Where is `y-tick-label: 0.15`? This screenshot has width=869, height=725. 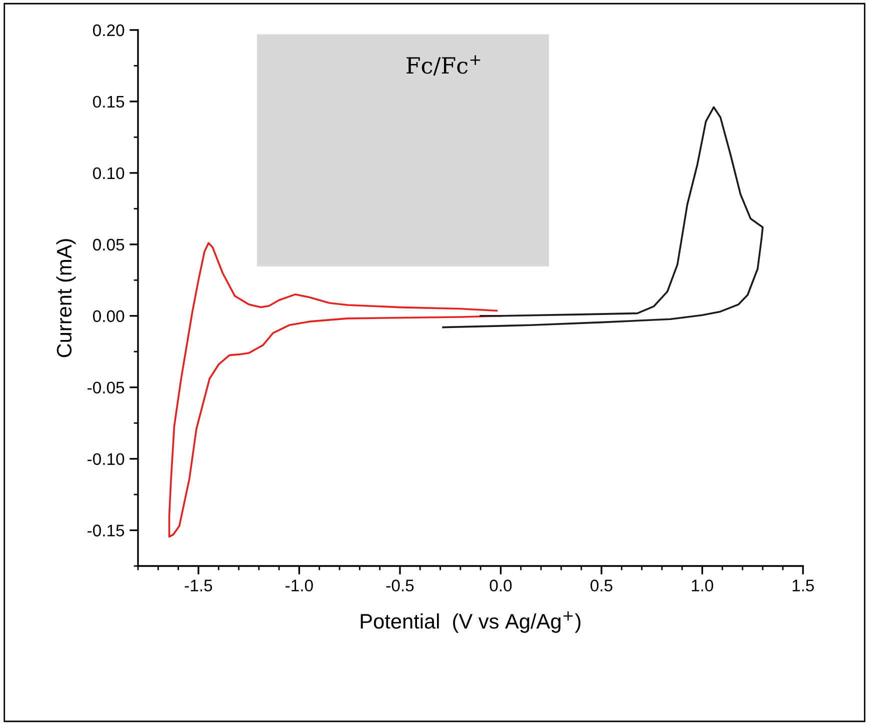 y-tick-label: 0.15 is located at coordinates (108, 102).